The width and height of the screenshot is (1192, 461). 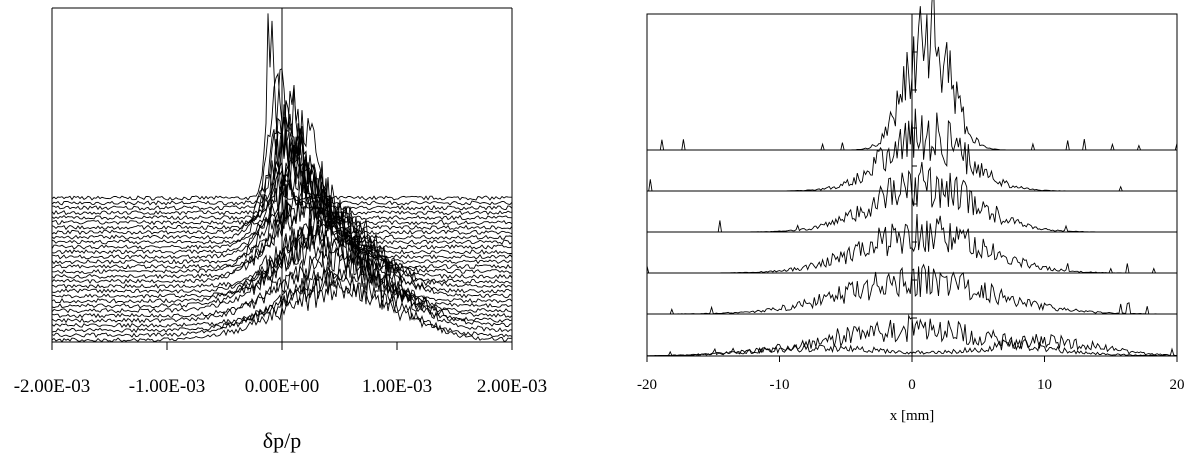 I want to click on right-x-tick-label: 10, so click(x=1044, y=385).